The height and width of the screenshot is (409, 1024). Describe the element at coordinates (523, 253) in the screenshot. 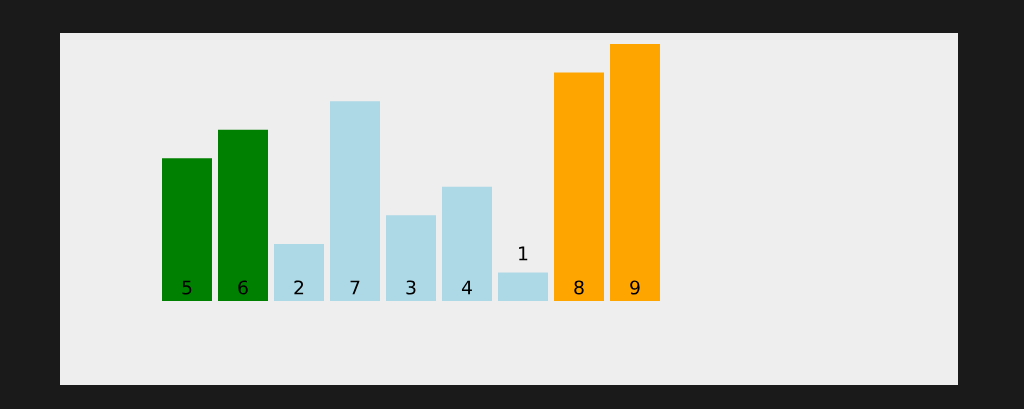

I see `data-label: 1` at that location.